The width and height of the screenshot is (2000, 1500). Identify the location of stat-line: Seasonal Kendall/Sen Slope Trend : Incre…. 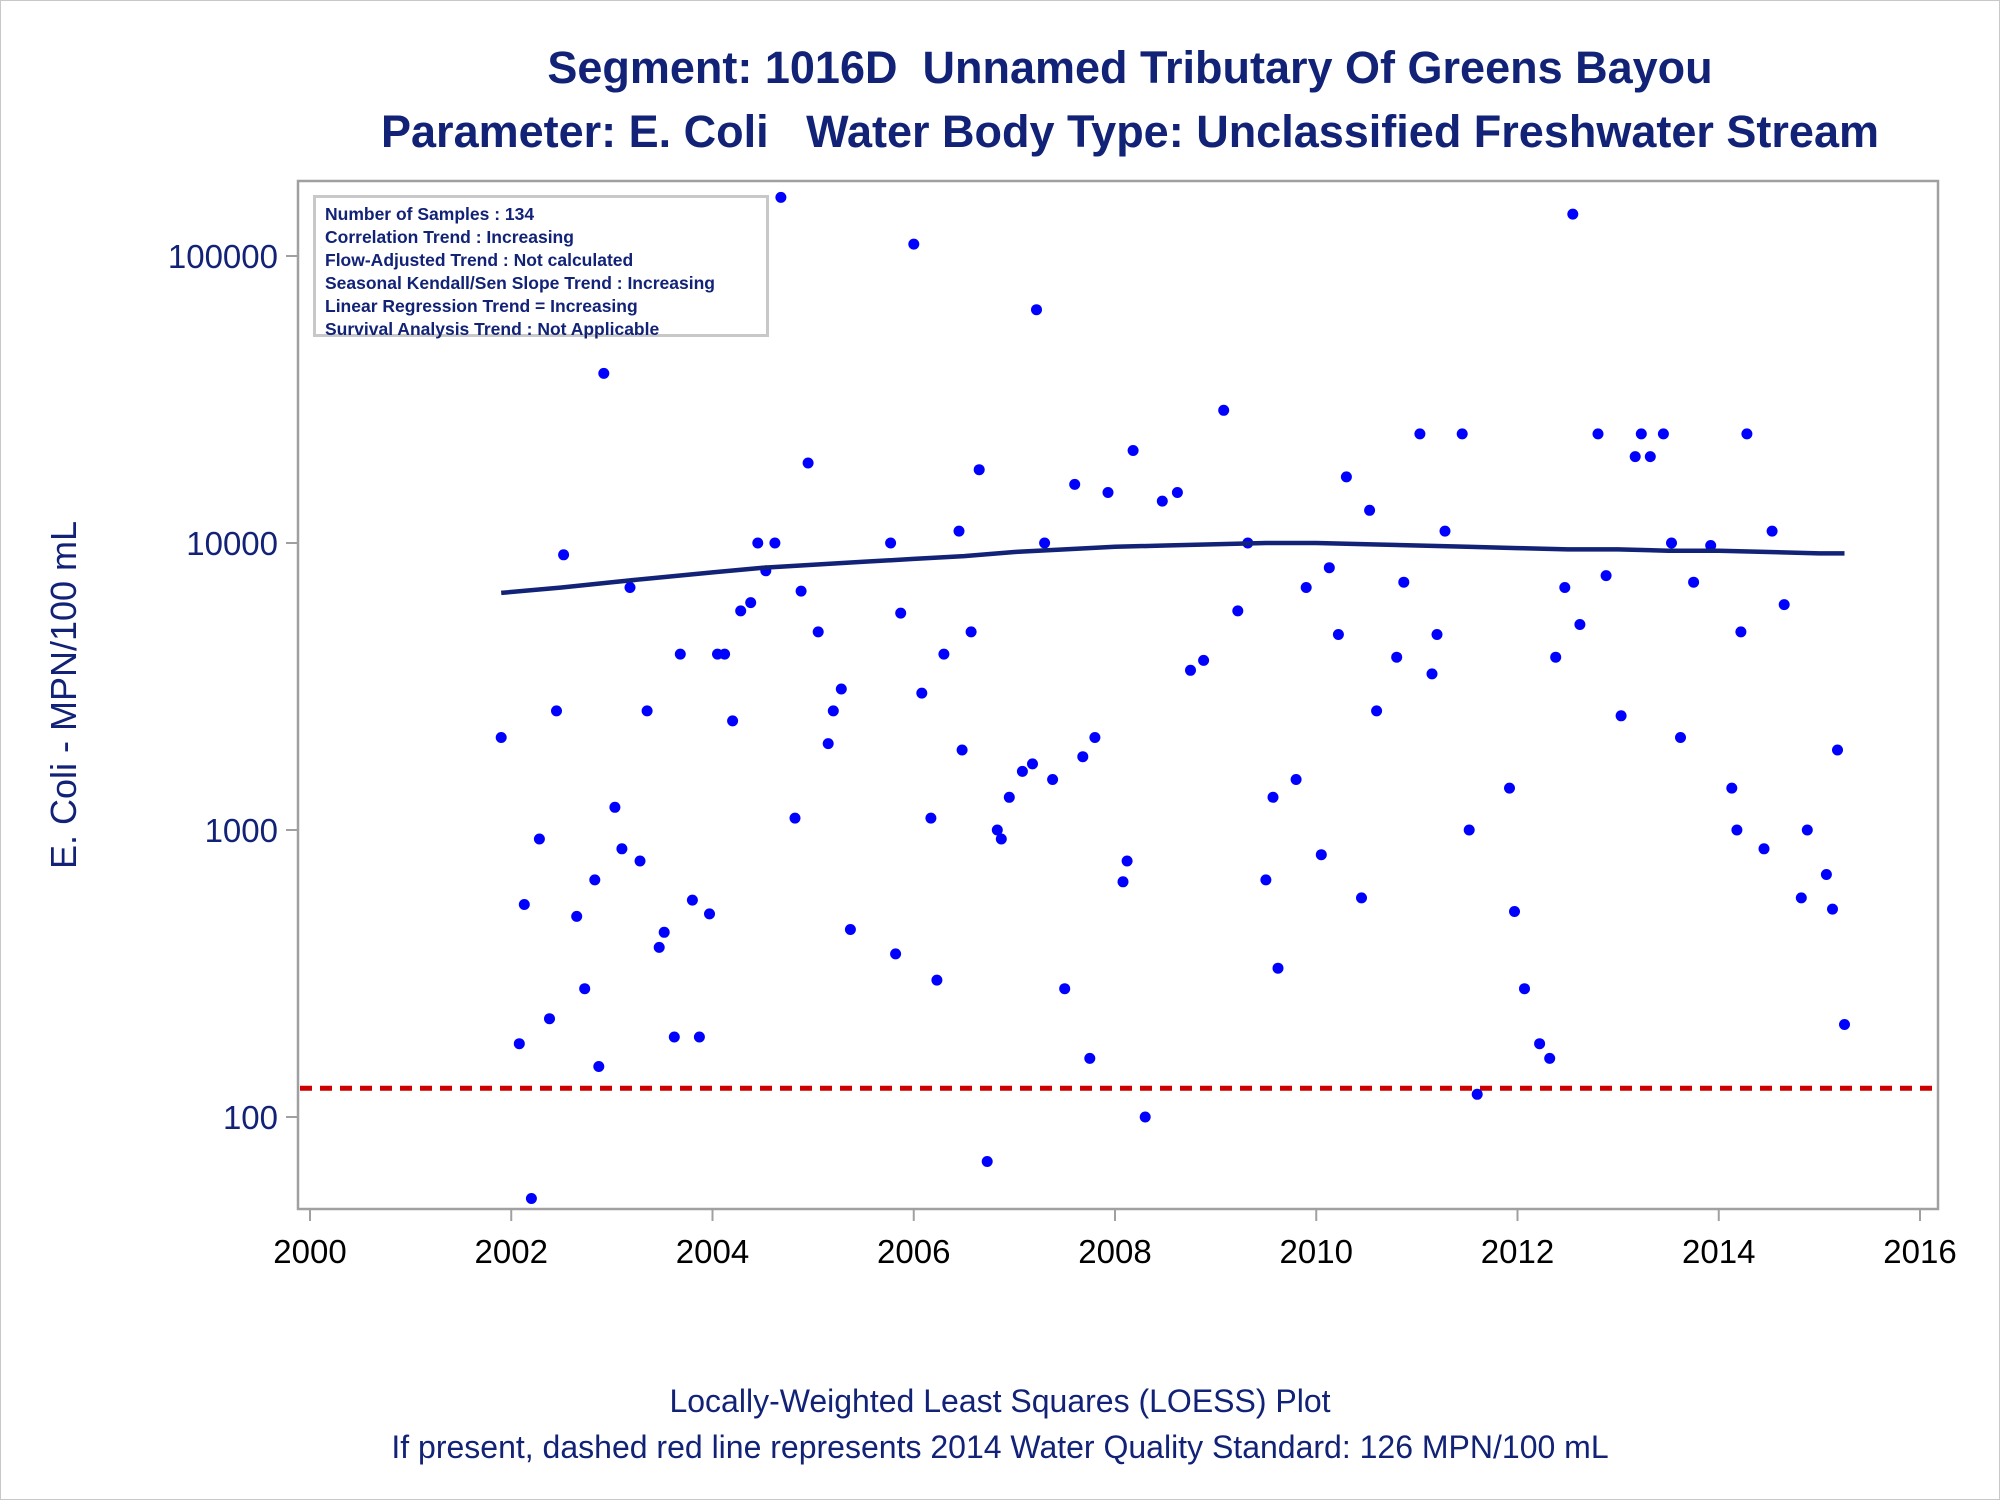
(520, 283).